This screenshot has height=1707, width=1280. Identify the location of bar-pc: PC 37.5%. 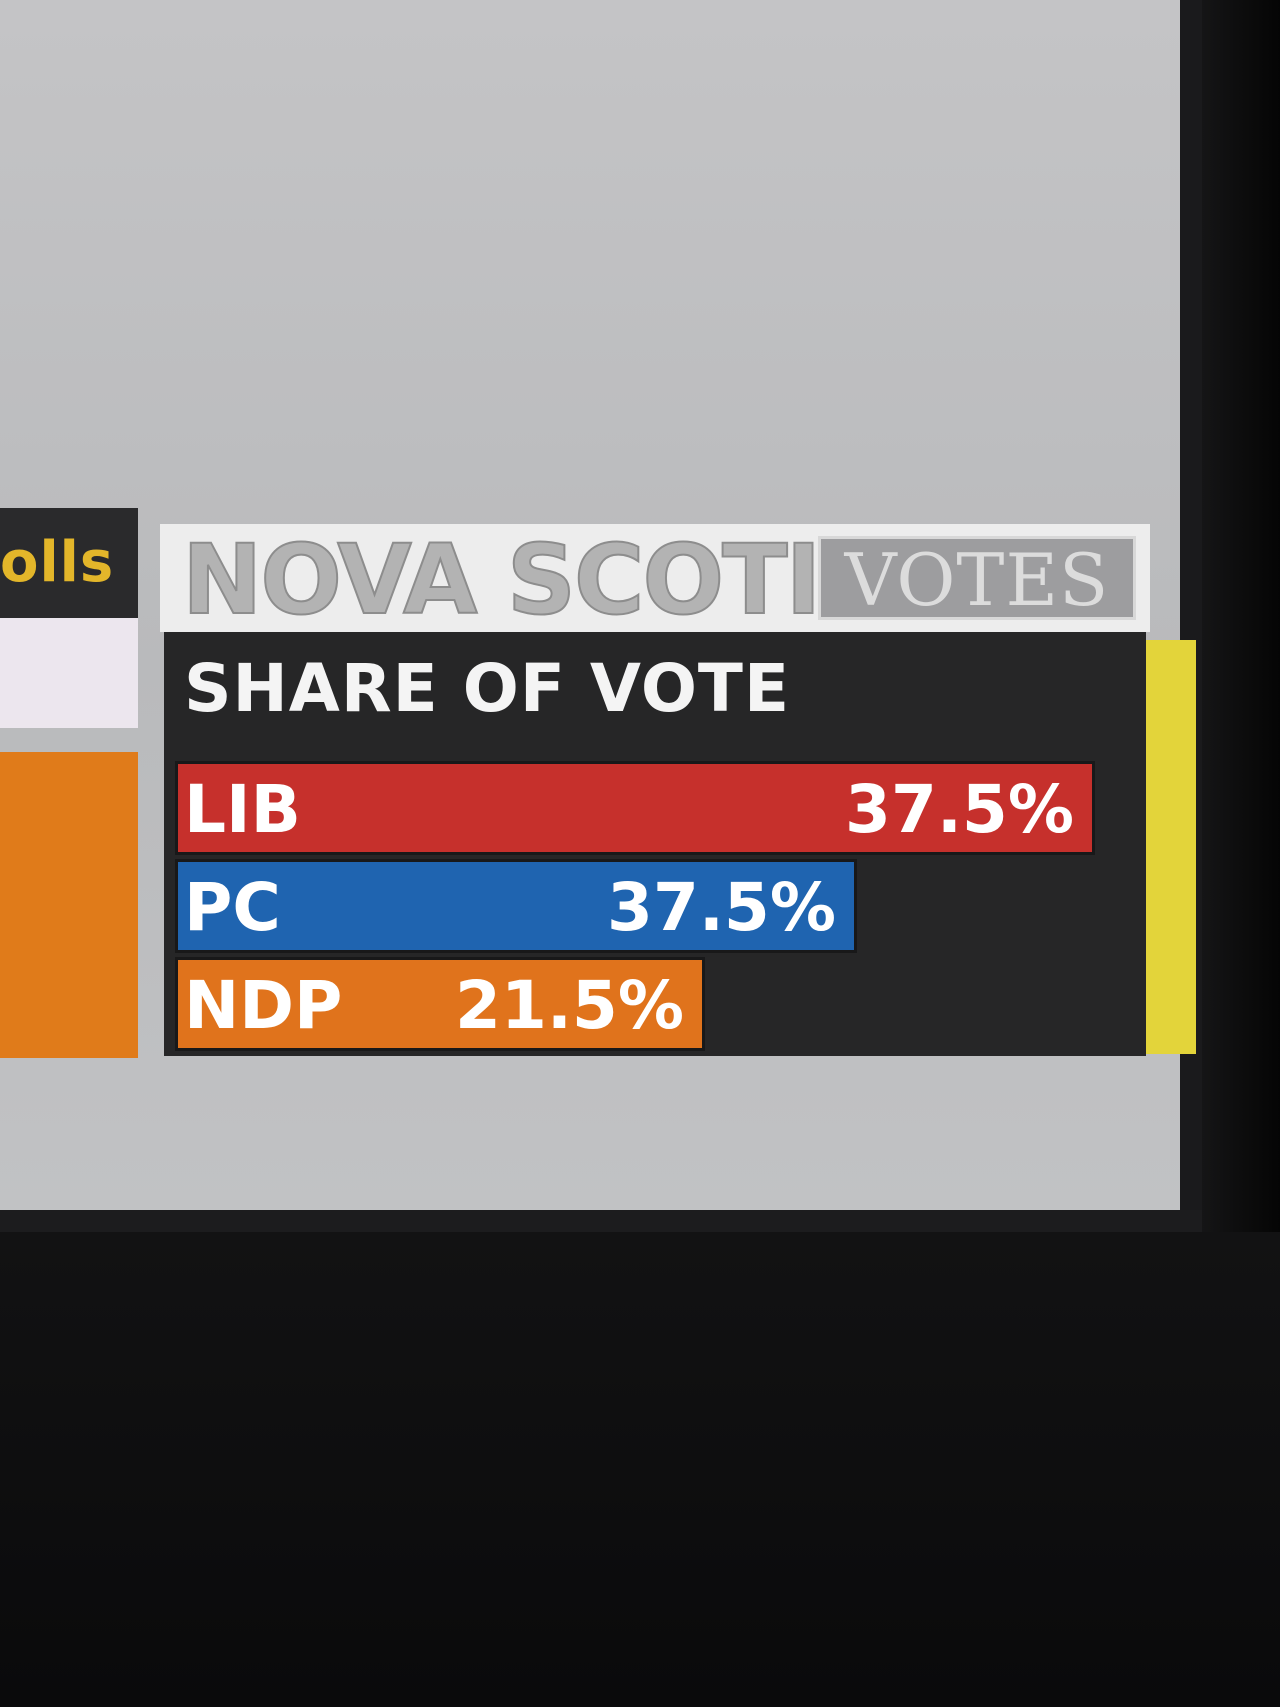
(516, 906).